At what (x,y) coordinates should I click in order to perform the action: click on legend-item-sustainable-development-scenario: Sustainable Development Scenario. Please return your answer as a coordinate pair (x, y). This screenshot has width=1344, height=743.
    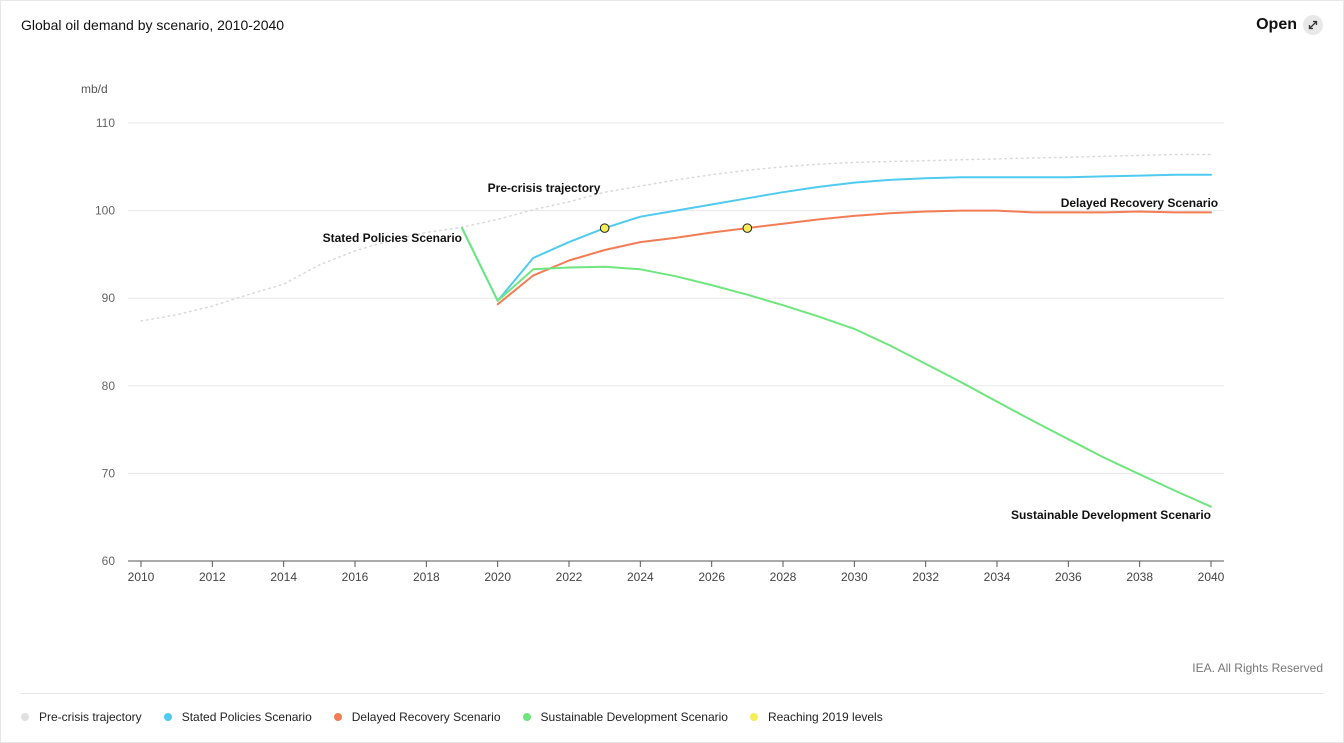
    Looking at the image, I should click on (625, 717).